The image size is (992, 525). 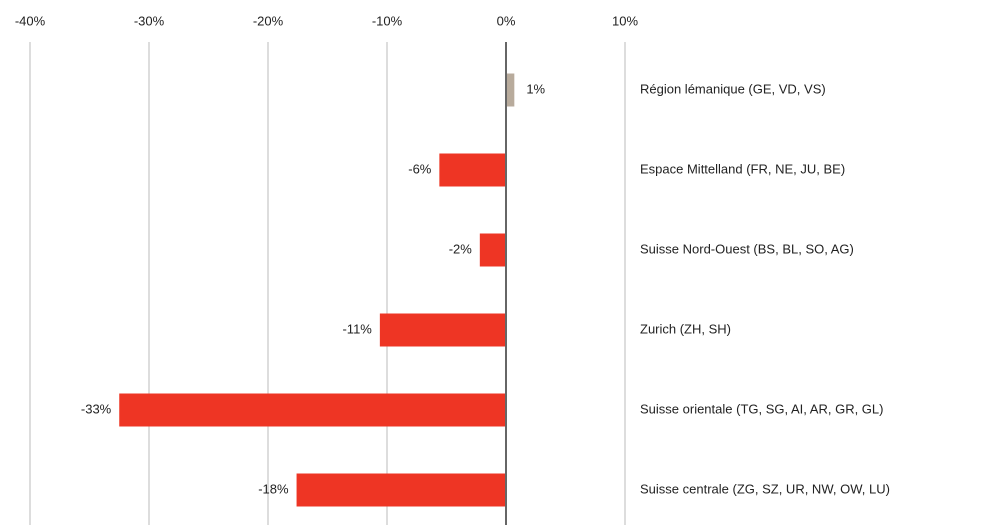 What do you see at coordinates (96, 408) in the screenshot?
I see `value-label: -33%` at bounding box center [96, 408].